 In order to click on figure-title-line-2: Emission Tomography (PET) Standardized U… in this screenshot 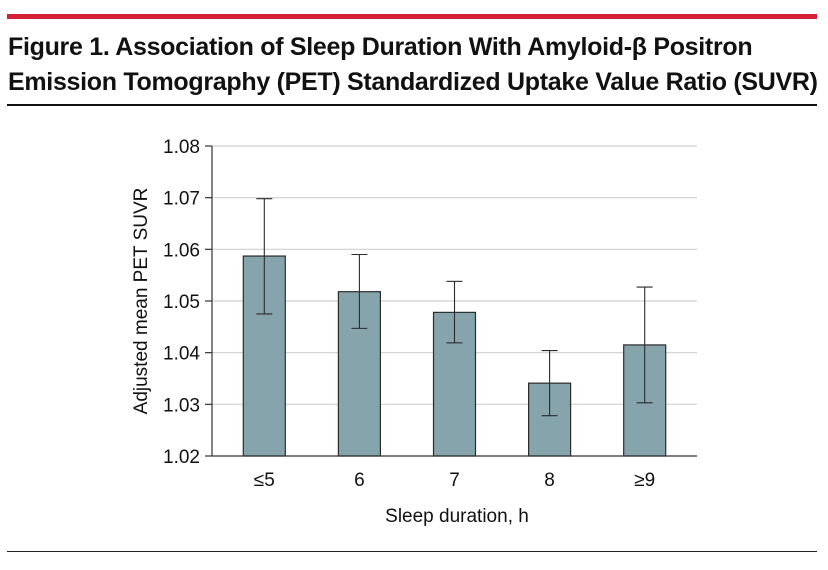, I will do `click(413, 82)`.